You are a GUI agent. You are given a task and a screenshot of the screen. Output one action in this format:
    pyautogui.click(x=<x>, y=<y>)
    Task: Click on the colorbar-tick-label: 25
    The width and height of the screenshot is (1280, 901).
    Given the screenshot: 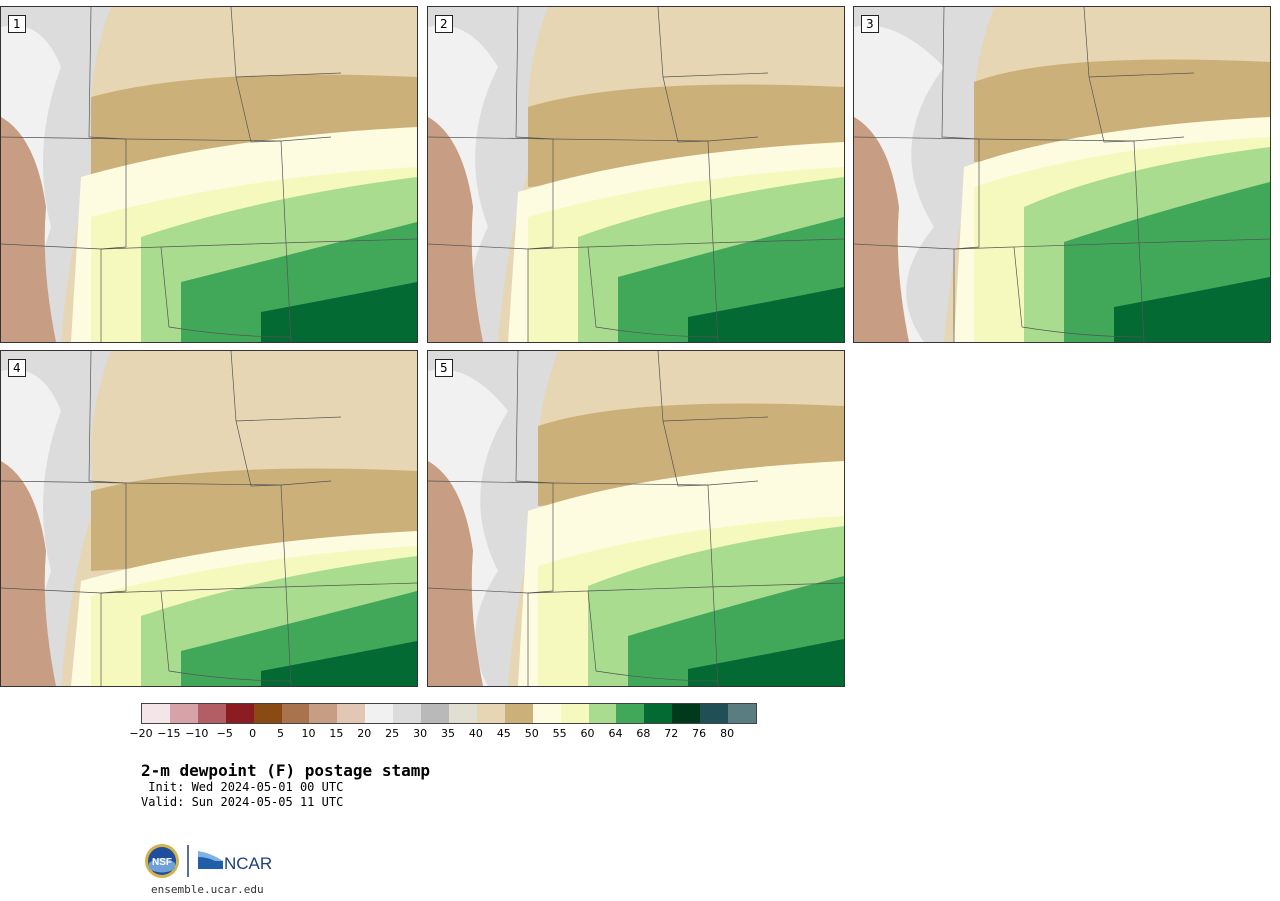 What is the action you would take?
    pyautogui.click(x=392, y=733)
    